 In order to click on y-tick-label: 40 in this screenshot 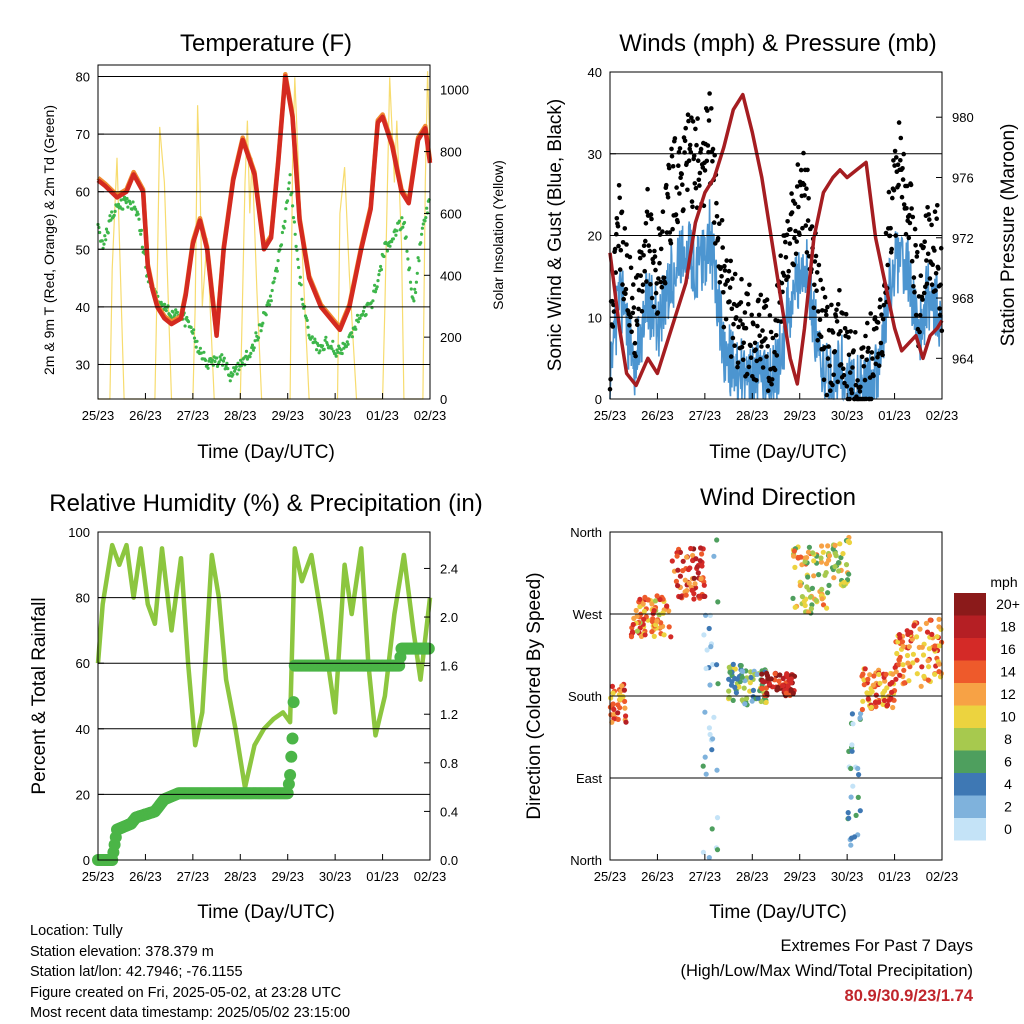, I will do `click(83, 307)`.